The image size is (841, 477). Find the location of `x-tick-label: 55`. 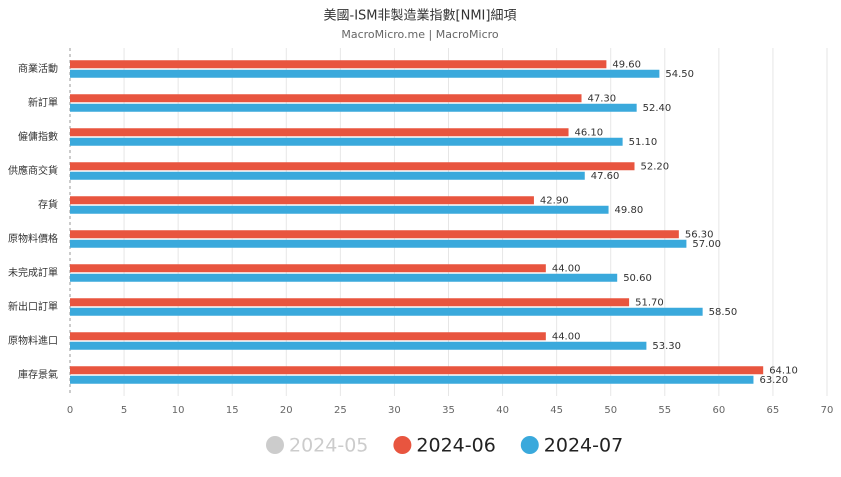

x-tick-label: 55 is located at coordinates (664, 410).